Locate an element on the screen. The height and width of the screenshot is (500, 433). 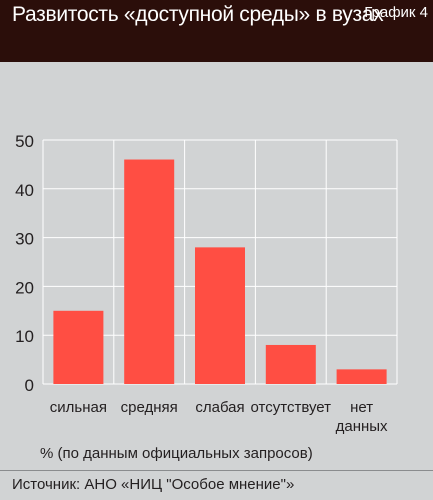
x-tick-label: сильная is located at coordinates (78, 407).